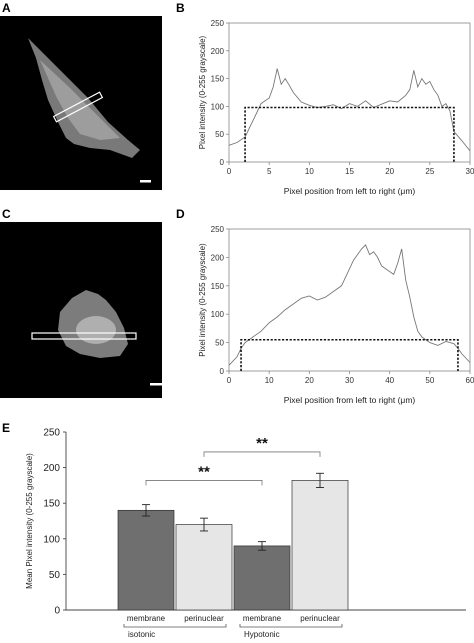  I want to click on chart-b-baseline-box, so click(349, 134).